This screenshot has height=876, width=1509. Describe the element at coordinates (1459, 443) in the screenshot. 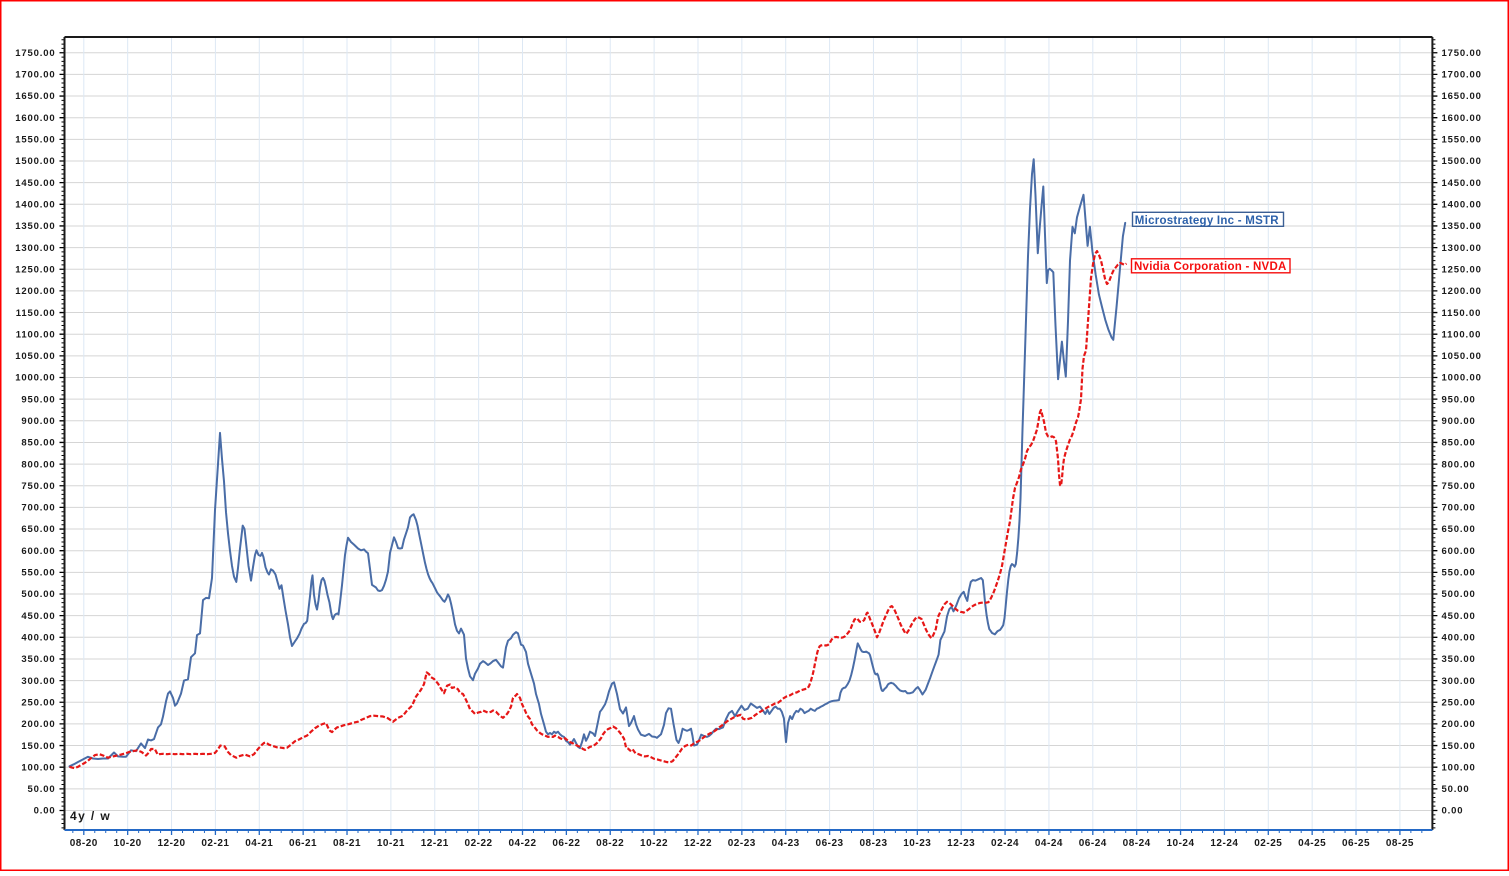

I see `svg-text: 850.00` at that location.